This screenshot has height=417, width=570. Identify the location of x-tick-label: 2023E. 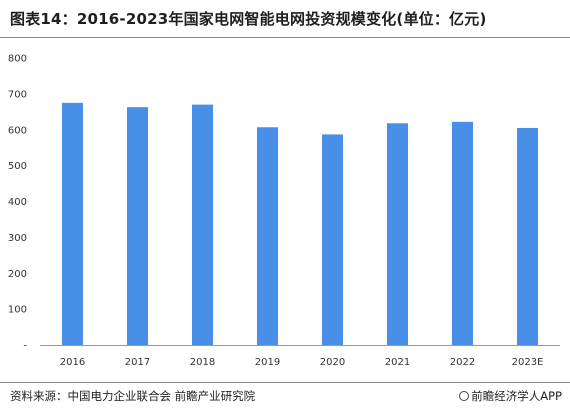
(528, 362).